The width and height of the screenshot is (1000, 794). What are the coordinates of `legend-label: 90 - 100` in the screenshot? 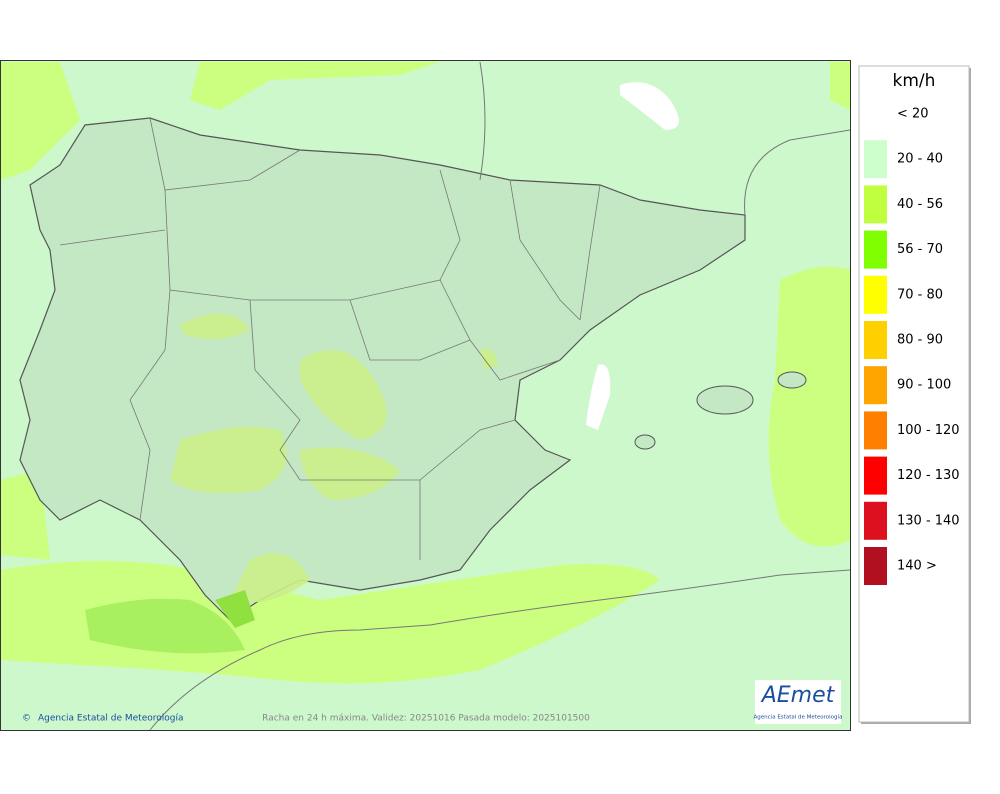 It's located at (924, 385).